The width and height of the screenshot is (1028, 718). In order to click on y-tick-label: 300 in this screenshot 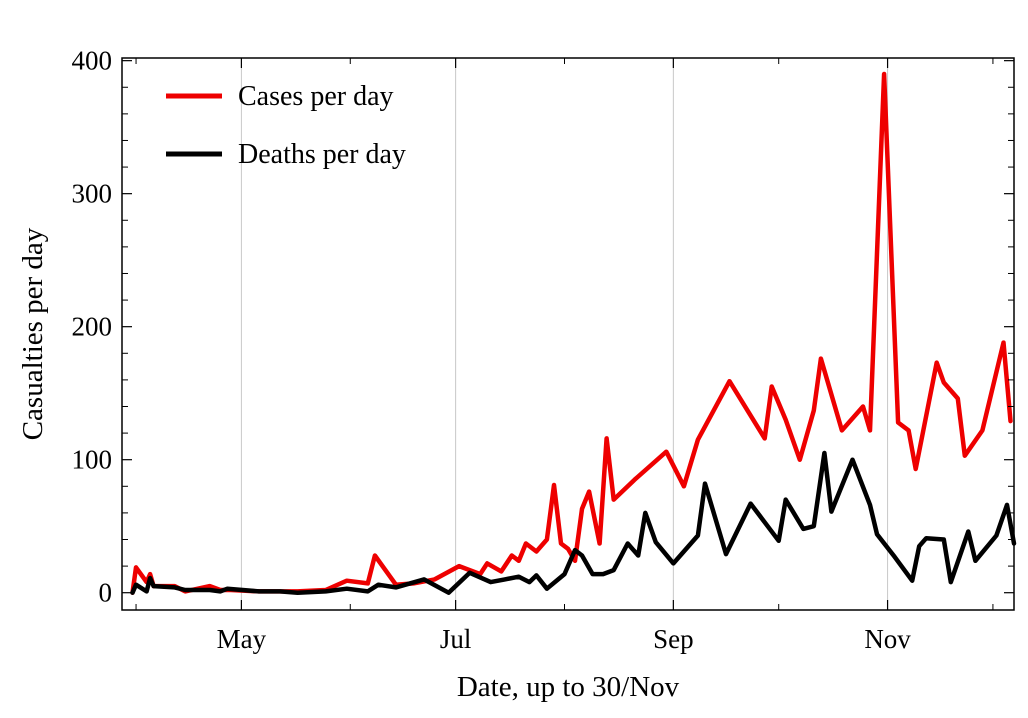, I will do `click(92, 194)`.